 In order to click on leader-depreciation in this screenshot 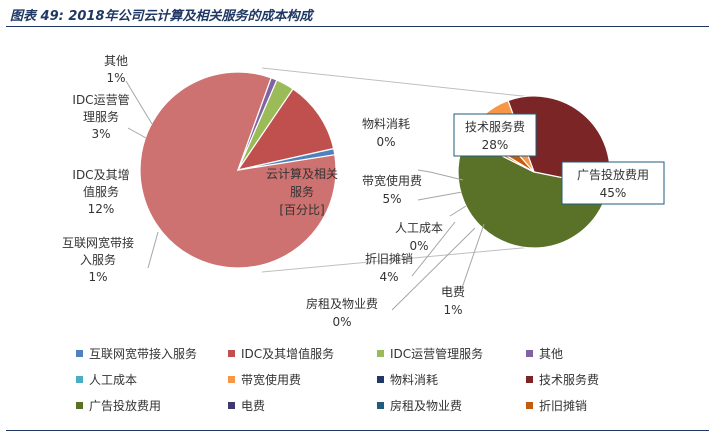, I will do `click(433, 249)`.